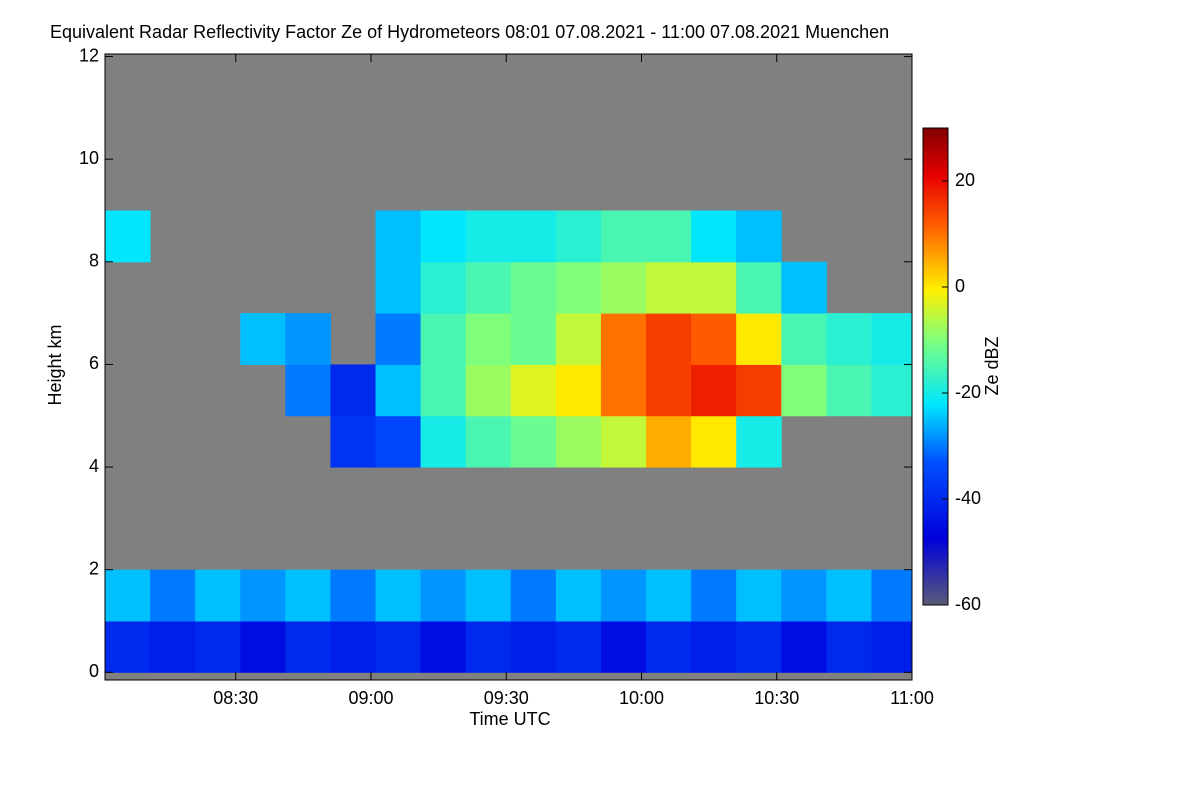 The width and height of the screenshot is (1200, 805). Describe the element at coordinates (968, 498) in the screenshot. I see `colorbar-tick-label: -40` at that location.